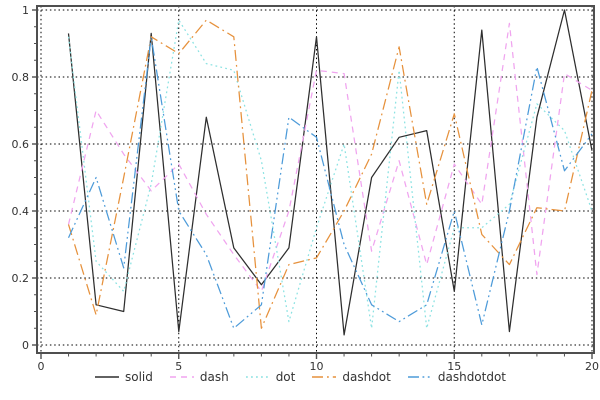  I want to click on x-tick-label: 0, so click(41, 366).